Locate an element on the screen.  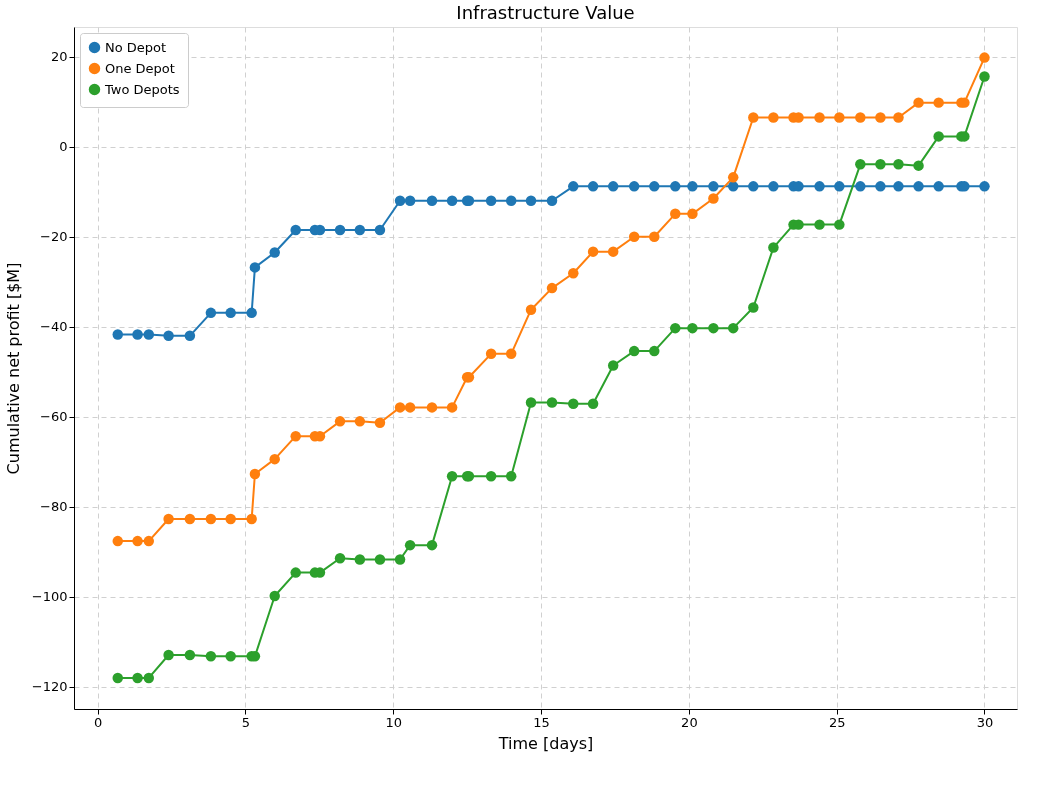
y-tick-label: −100 is located at coordinates (49, 597).